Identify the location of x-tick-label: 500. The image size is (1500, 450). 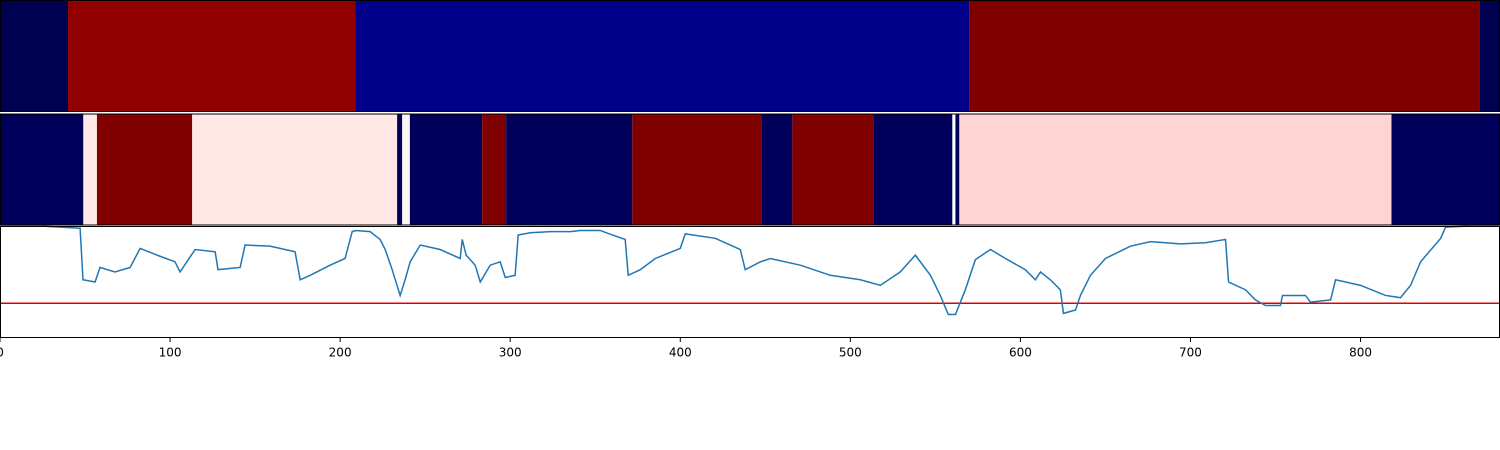
(850, 353).